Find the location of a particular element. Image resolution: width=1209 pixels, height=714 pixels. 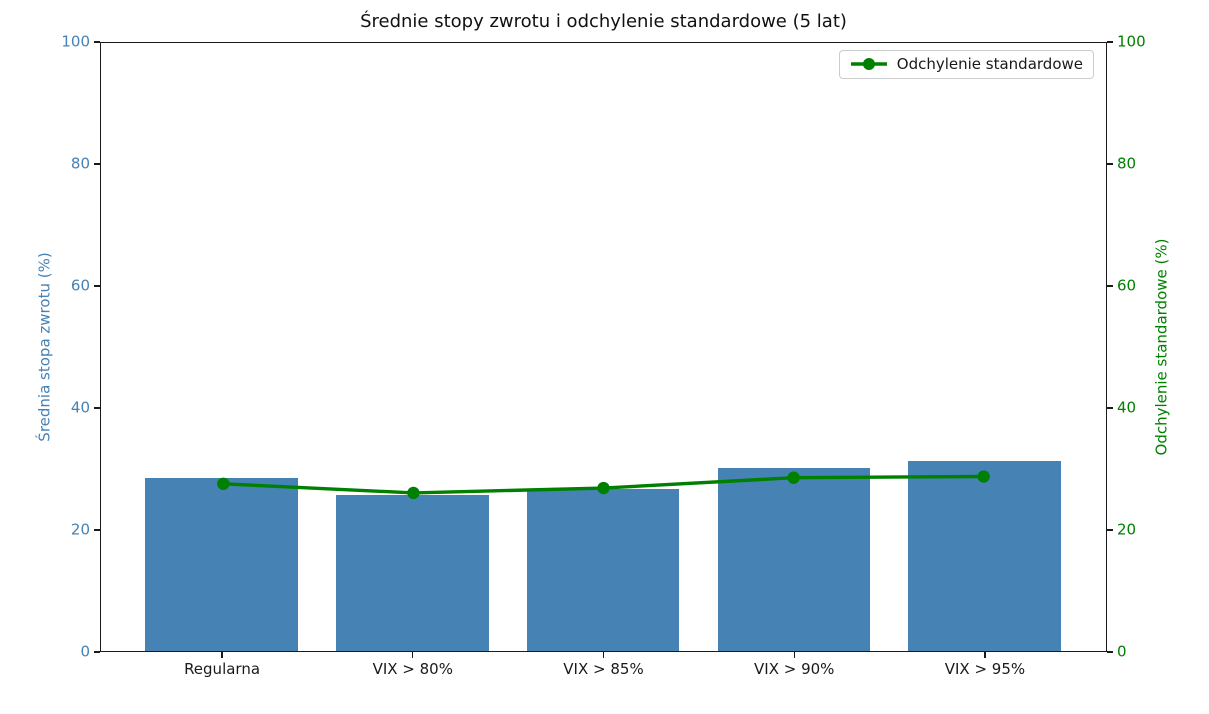

x-tick-label: VIX > 85% is located at coordinates (603, 669).